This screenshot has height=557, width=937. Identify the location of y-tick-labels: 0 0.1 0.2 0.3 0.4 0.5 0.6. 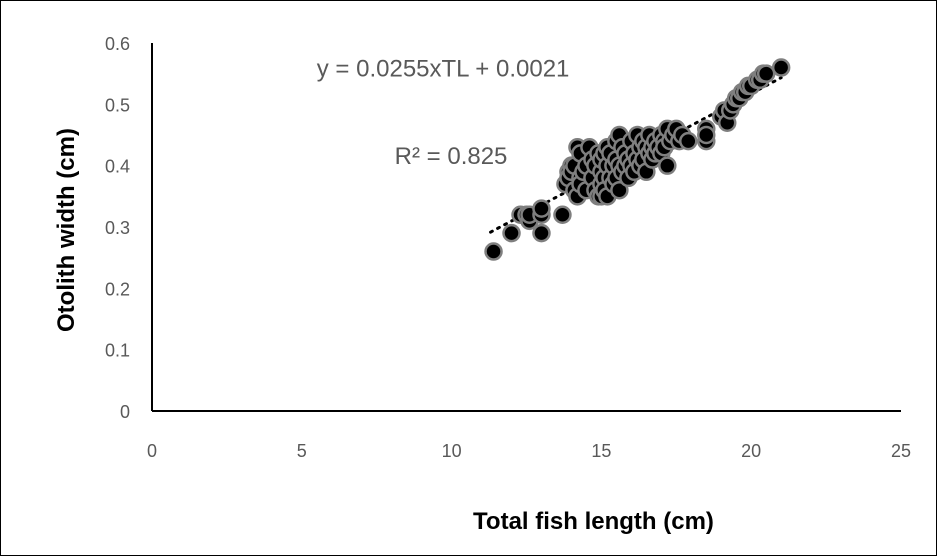
(117, 228).